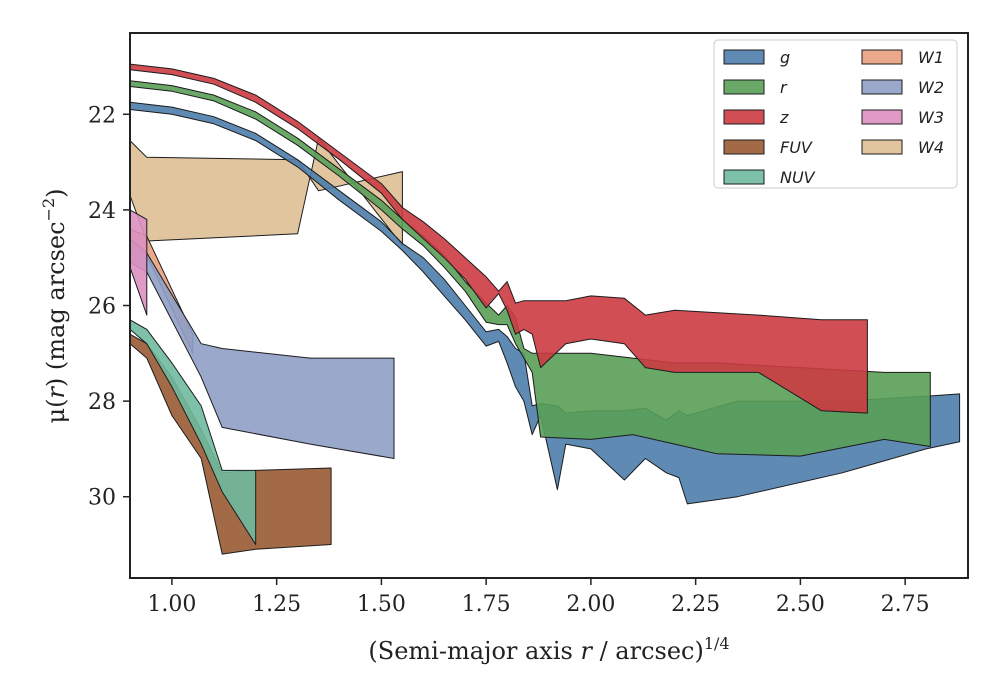 Image resolution: width=1000 pixels, height=700 pixels. Describe the element at coordinates (193, 432) in the screenshot. I see `band-nuv` at that location.